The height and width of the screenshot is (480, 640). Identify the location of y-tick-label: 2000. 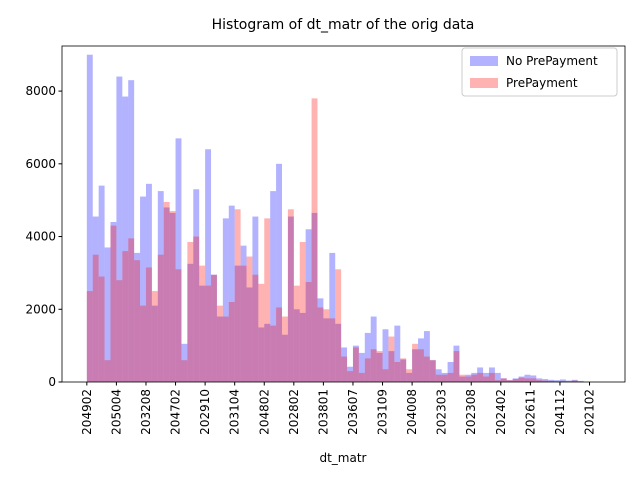
(40, 309).